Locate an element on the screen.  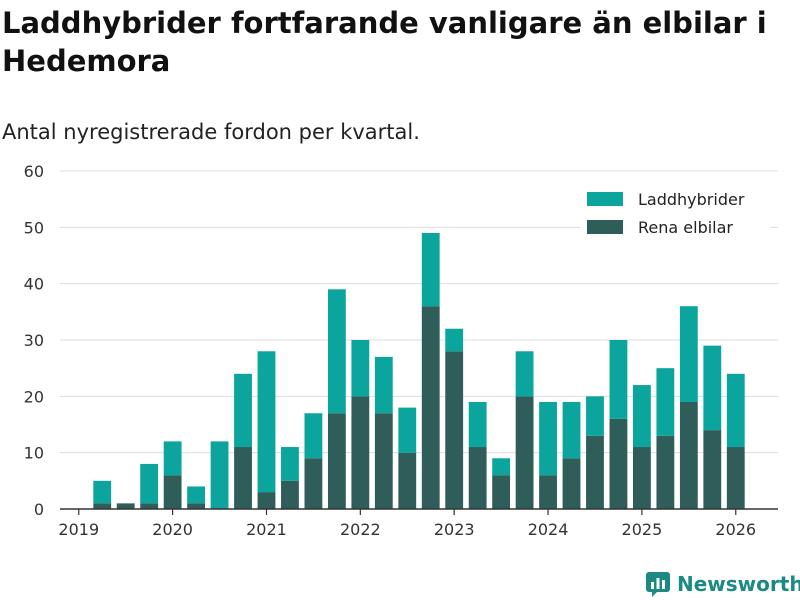
x-tick-label: 2023 is located at coordinates (454, 529).